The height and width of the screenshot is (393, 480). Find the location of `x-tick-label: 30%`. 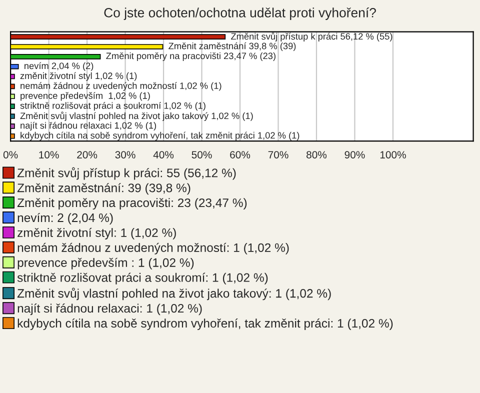

x-tick-label: 30% is located at coordinates (125, 154).